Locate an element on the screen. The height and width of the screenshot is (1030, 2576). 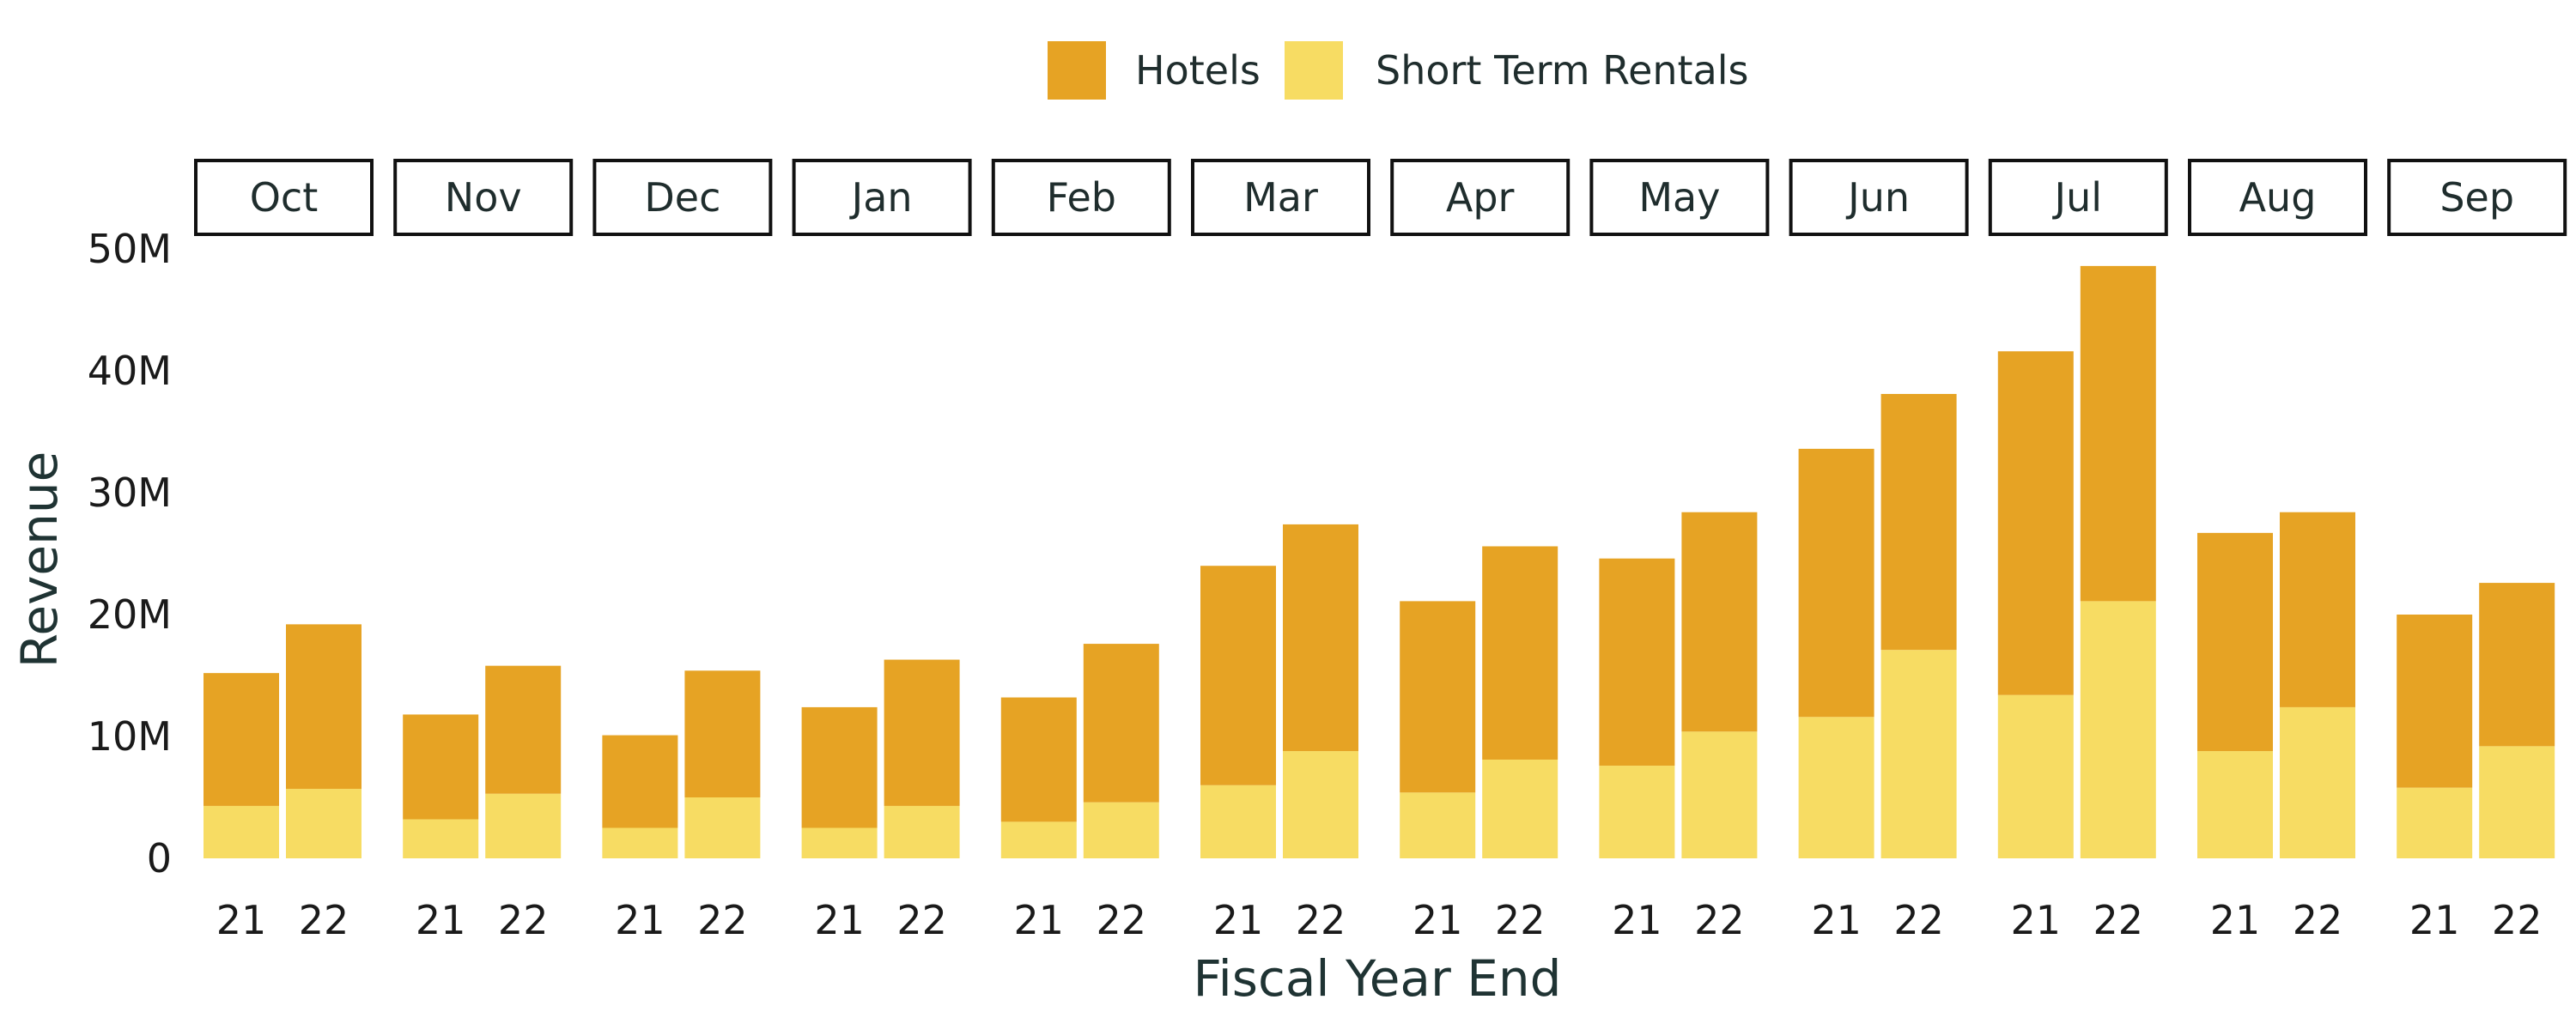
y-tick-label: 10M is located at coordinates (130, 736).